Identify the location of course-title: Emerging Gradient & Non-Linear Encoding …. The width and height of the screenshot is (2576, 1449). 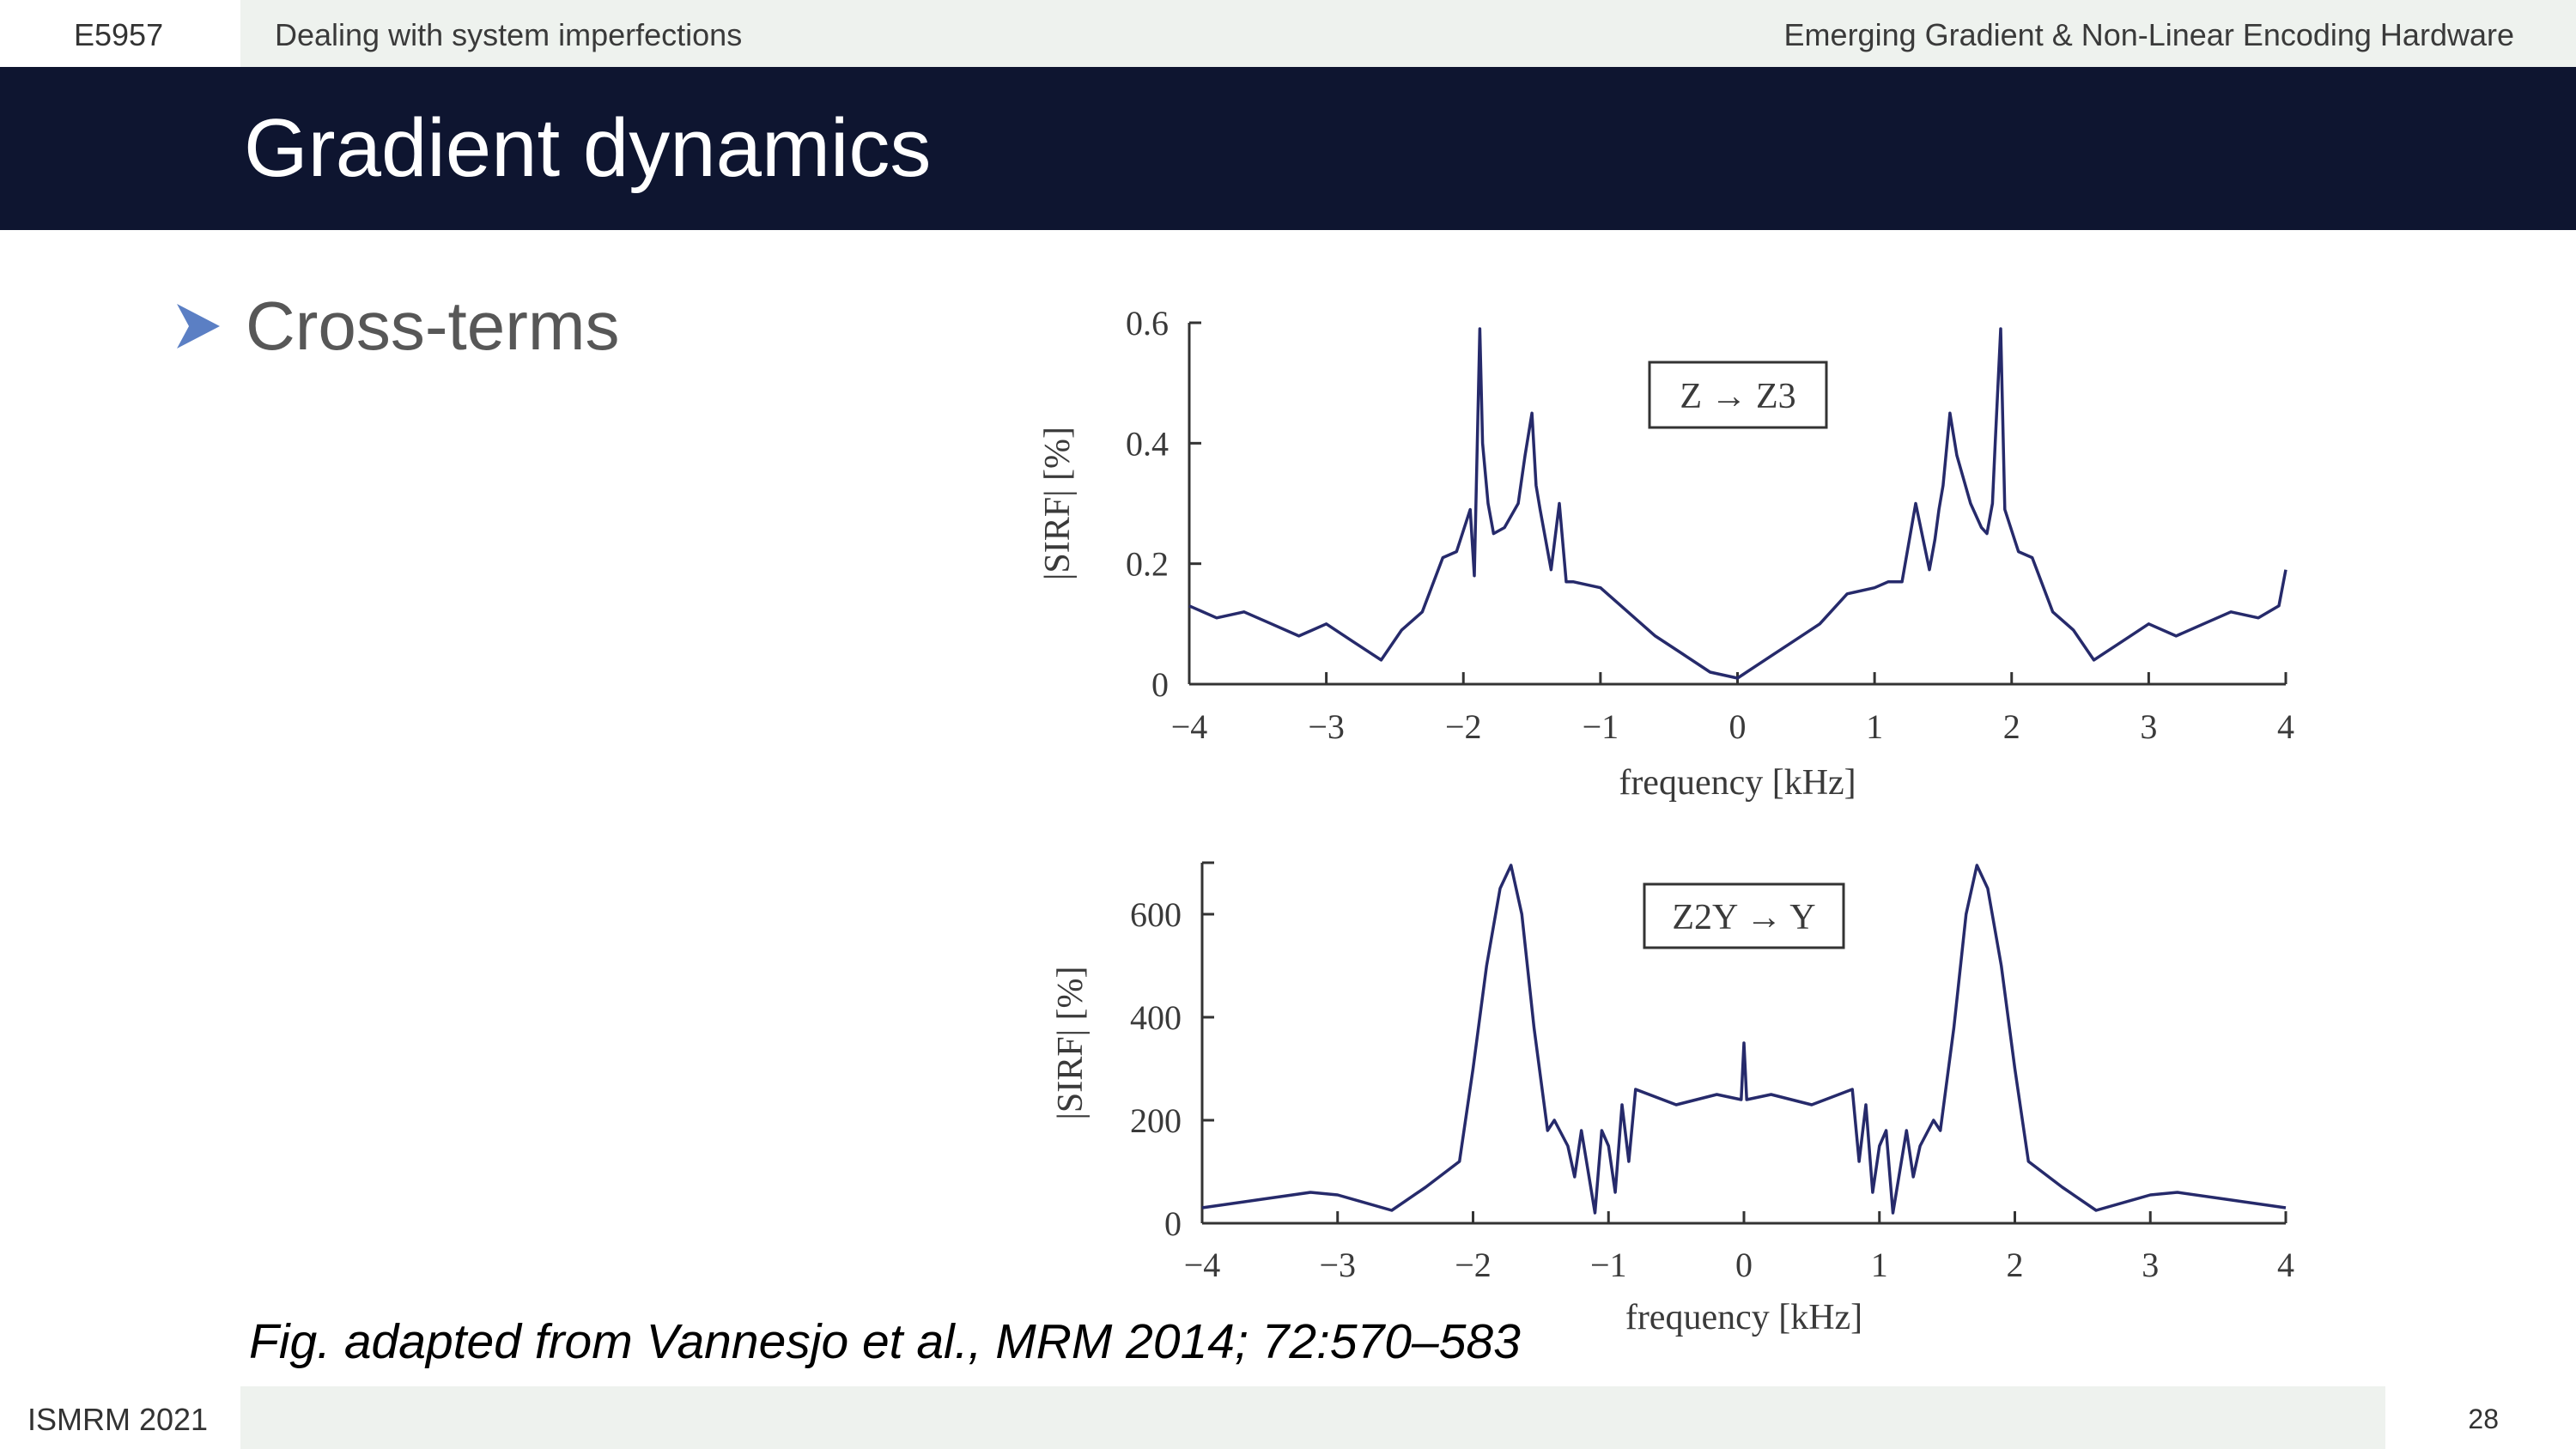
(2148, 34).